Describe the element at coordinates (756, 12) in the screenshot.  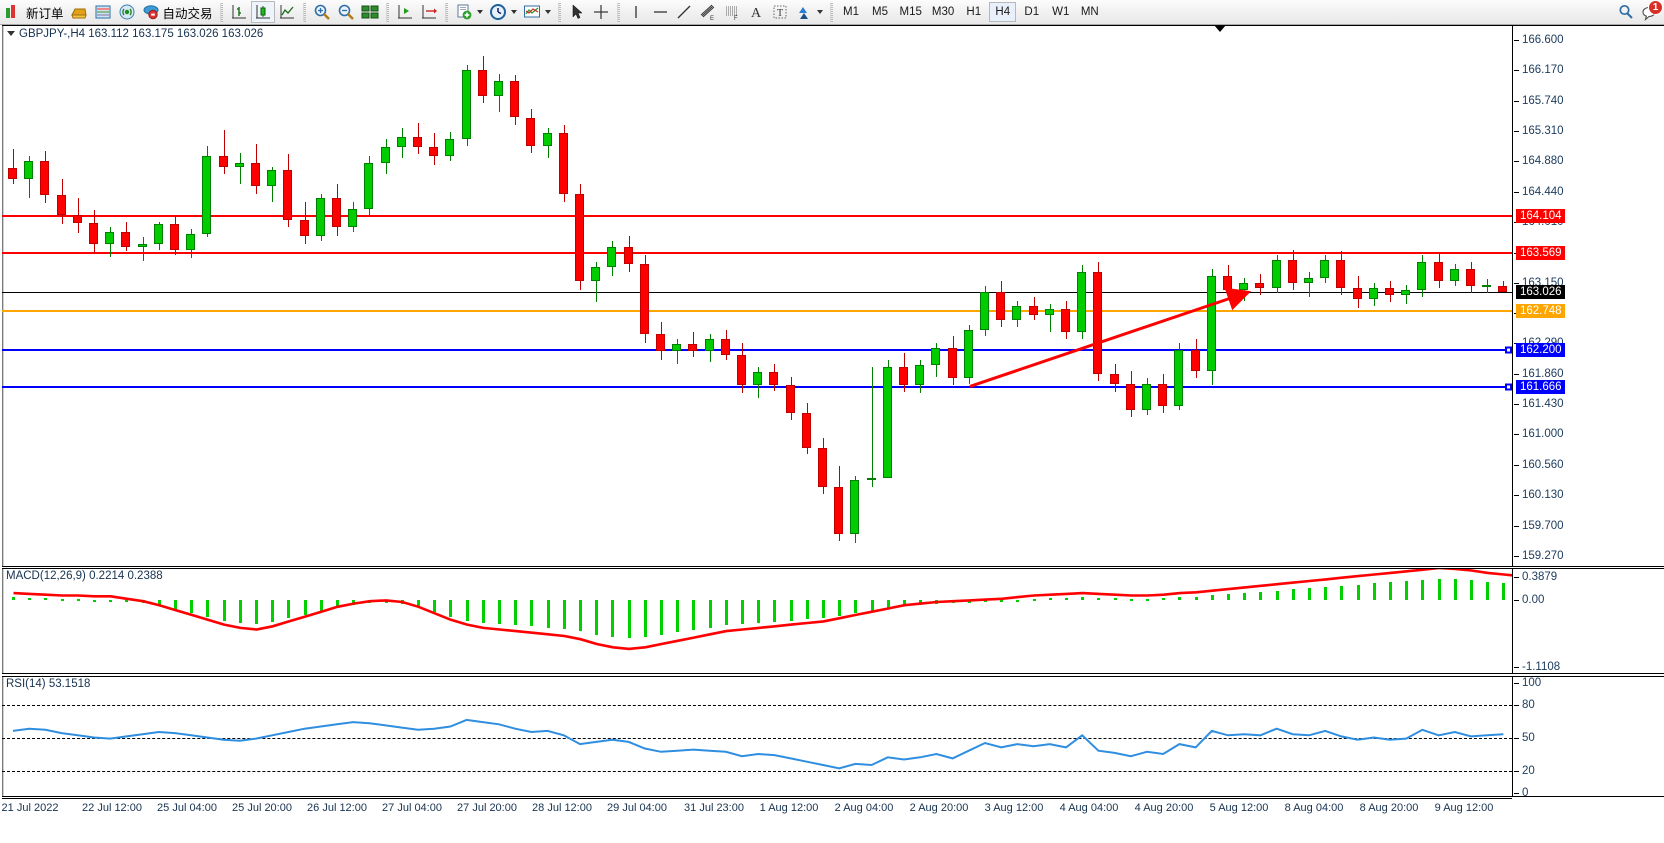
I see `text-label-button: A` at that location.